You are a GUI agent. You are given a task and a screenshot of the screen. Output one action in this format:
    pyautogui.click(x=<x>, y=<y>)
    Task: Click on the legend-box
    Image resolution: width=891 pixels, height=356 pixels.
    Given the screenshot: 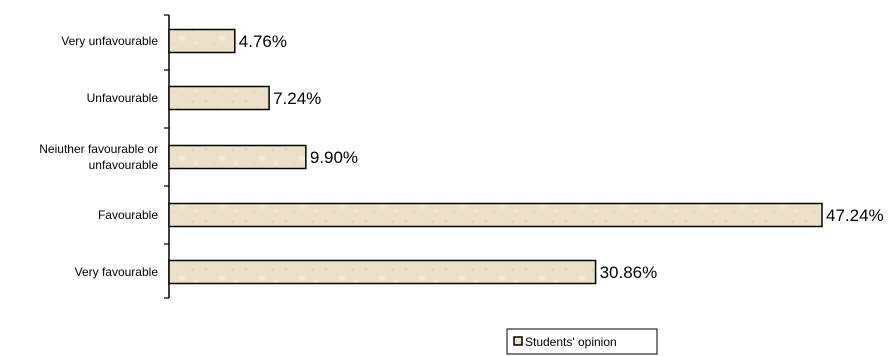 What is the action you would take?
    pyautogui.click(x=582, y=341)
    